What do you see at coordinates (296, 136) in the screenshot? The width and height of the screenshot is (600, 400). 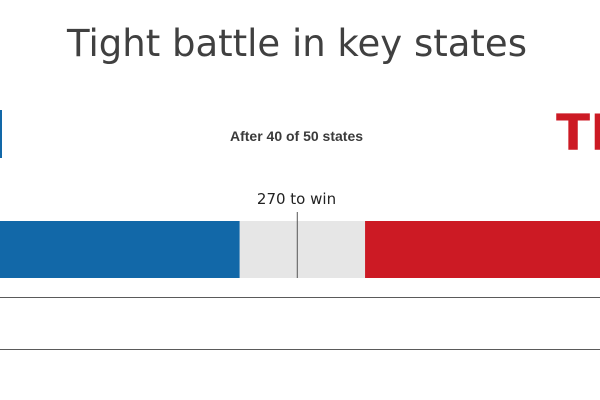 I see `chart-subtitle: After 40 of 50 states` at bounding box center [296, 136].